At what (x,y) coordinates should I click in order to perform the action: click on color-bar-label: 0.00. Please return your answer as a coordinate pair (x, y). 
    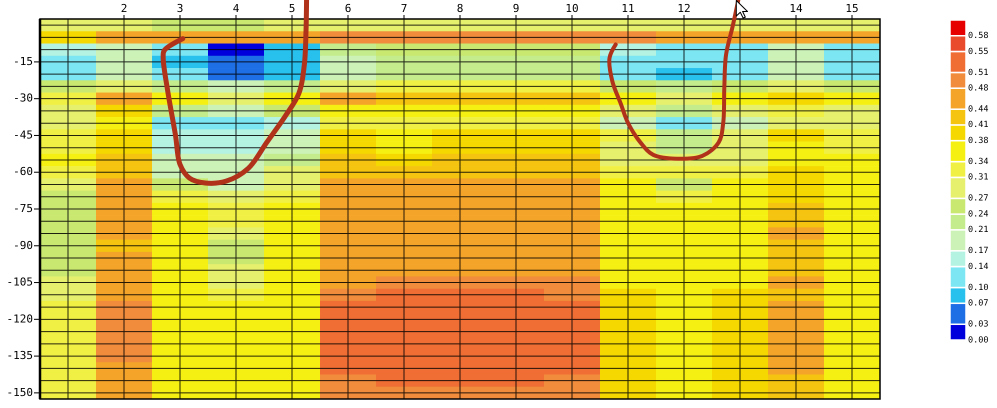
    Looking at the image, I should click on (978, 340).